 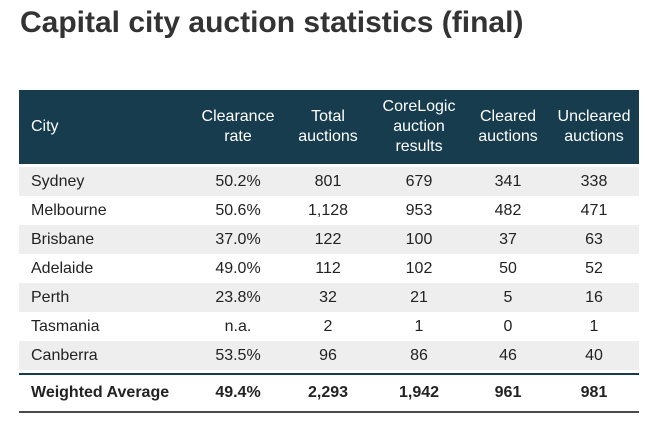 I want to click on cell-corelogic-results: 679, so click(x=419, y=181).